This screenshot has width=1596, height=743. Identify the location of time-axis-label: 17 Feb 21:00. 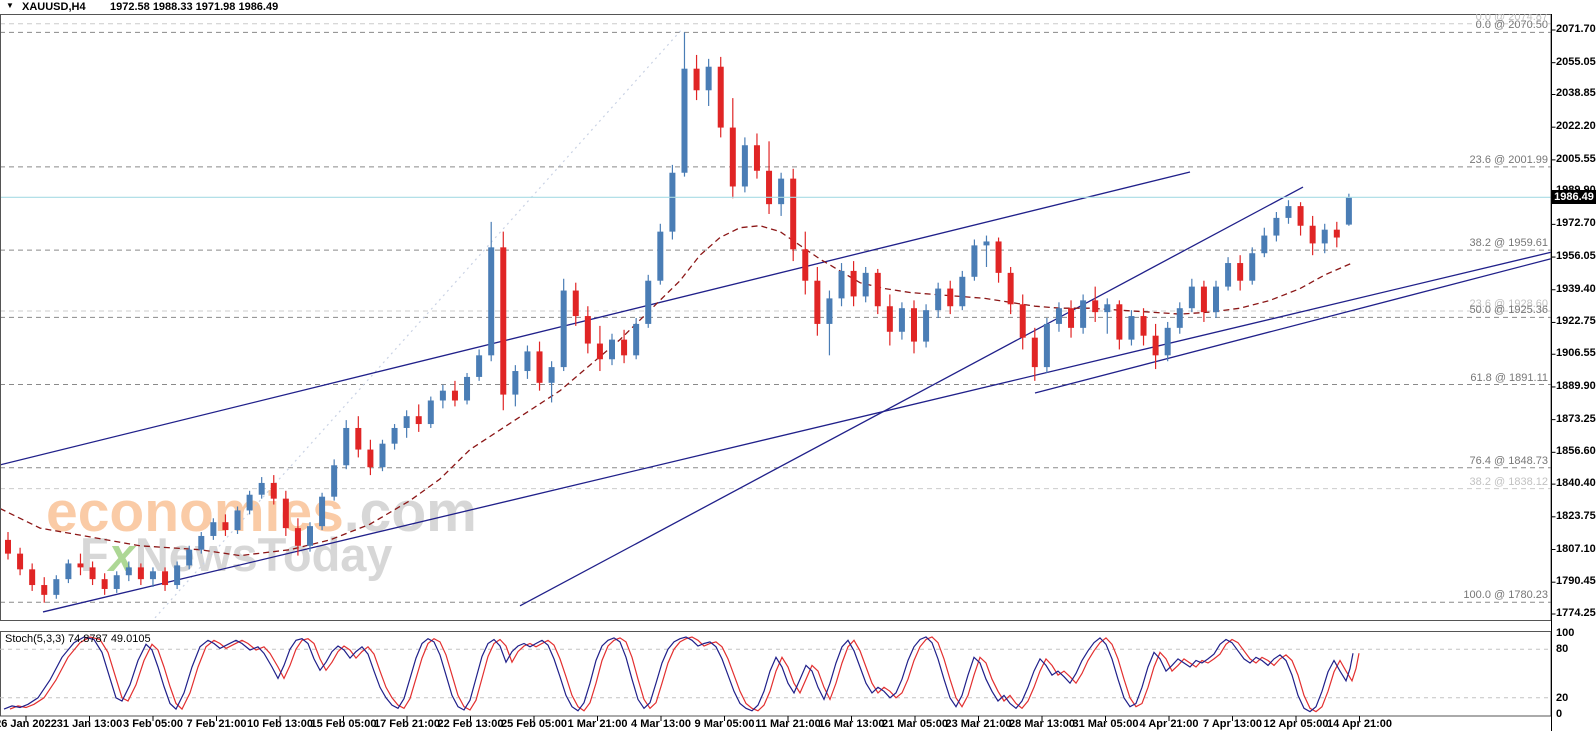
(407, 724).